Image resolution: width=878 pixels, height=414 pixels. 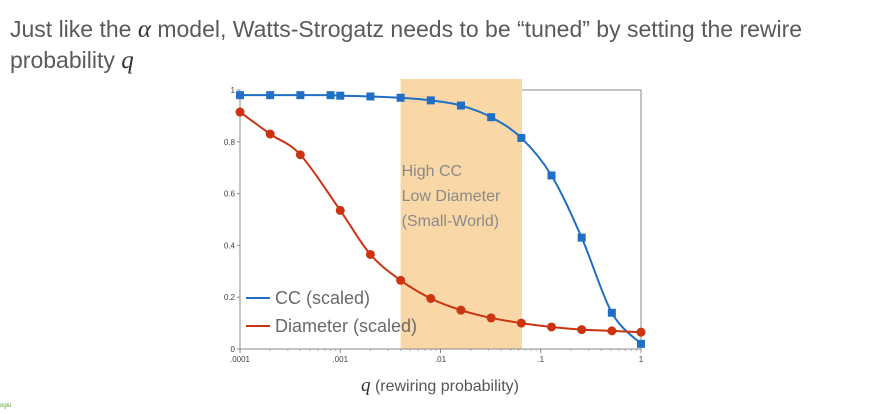 What do you see at coordinates (340, 359) in the screenshot?
I see `x-tick-label: .001` at bounding box center [340, 359].